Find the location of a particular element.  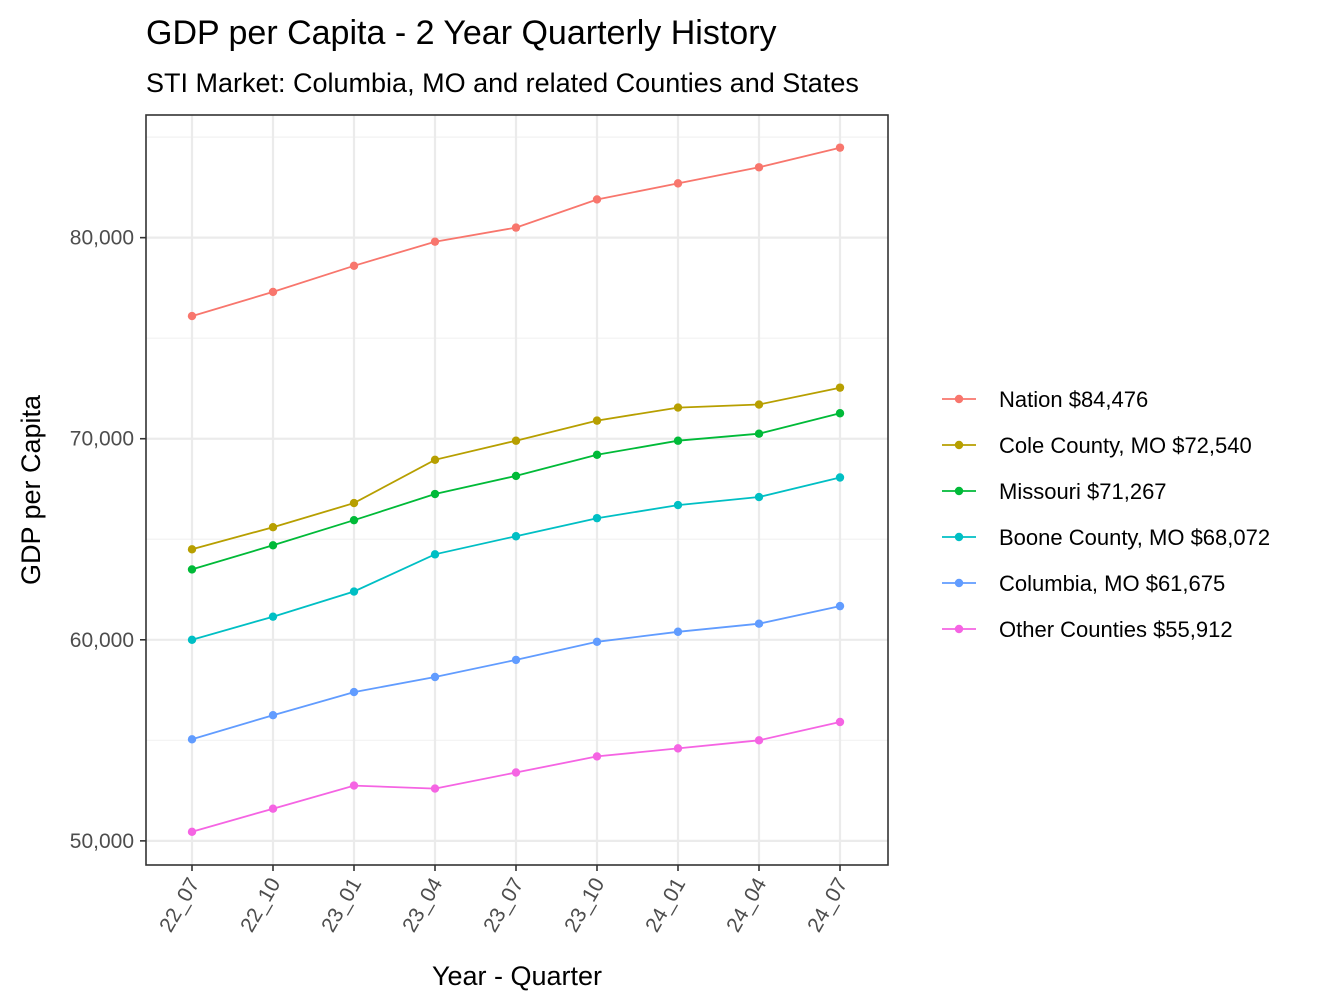

legend-label: Missouri $71,267 is located at coordinates (1083, 491).